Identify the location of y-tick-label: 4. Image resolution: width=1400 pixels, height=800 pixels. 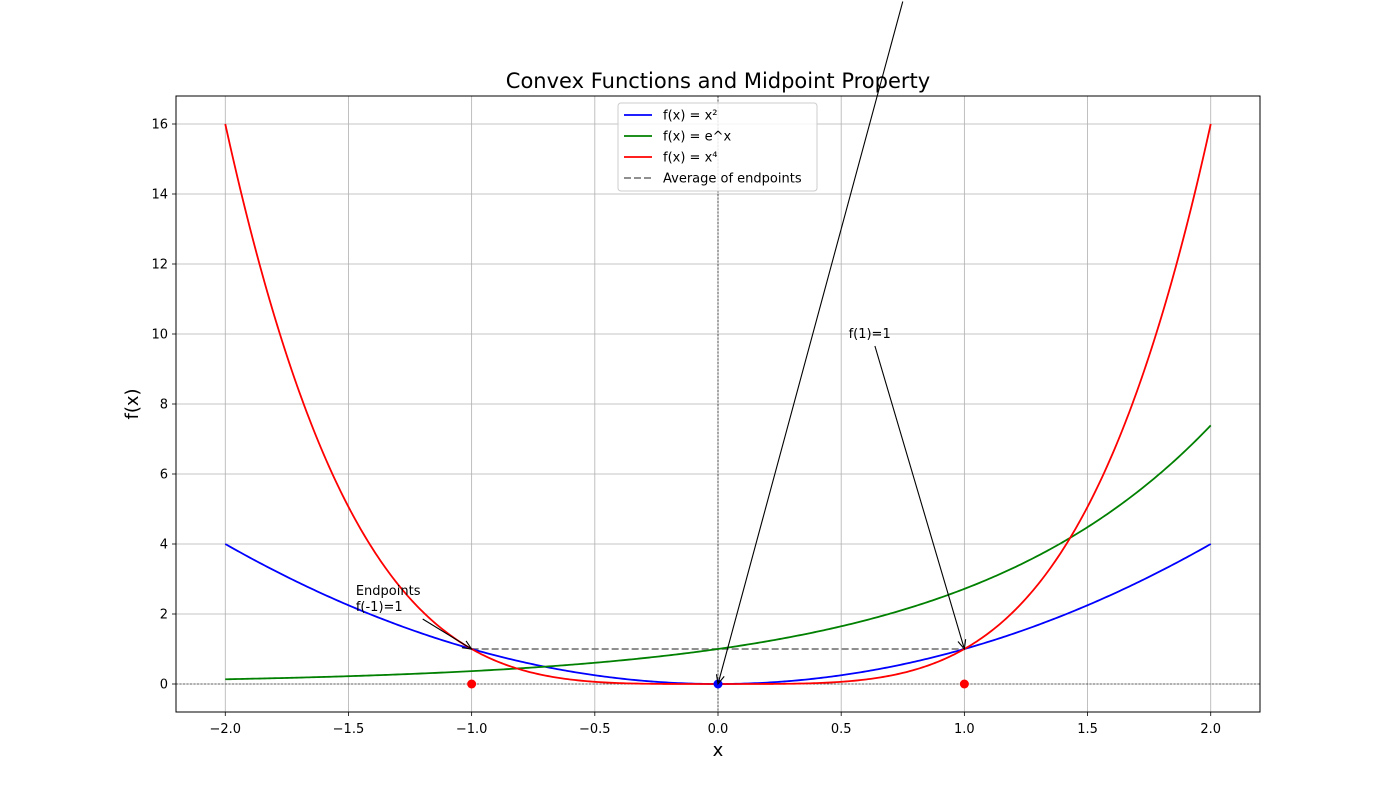
(164, 545).